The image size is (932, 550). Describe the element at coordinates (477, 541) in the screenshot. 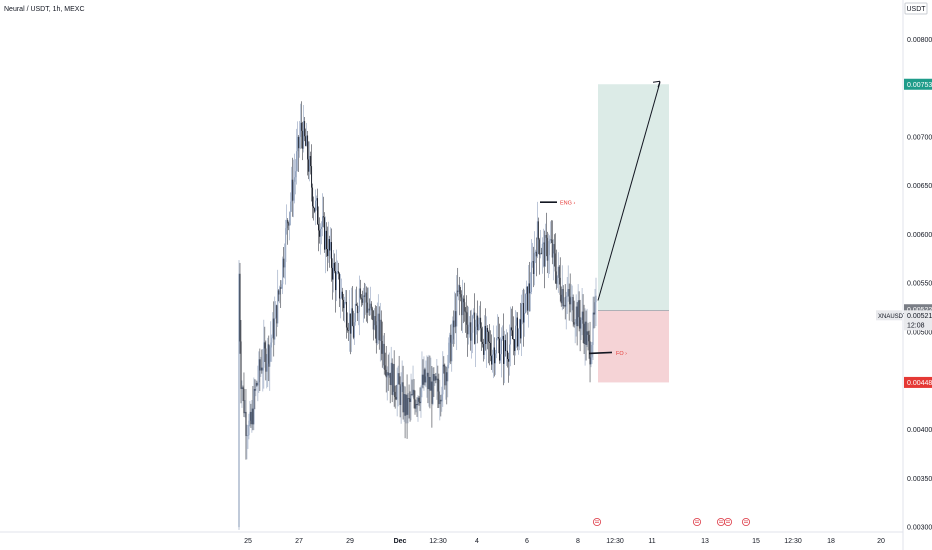

I see `x-tick-label: 4` at that location.